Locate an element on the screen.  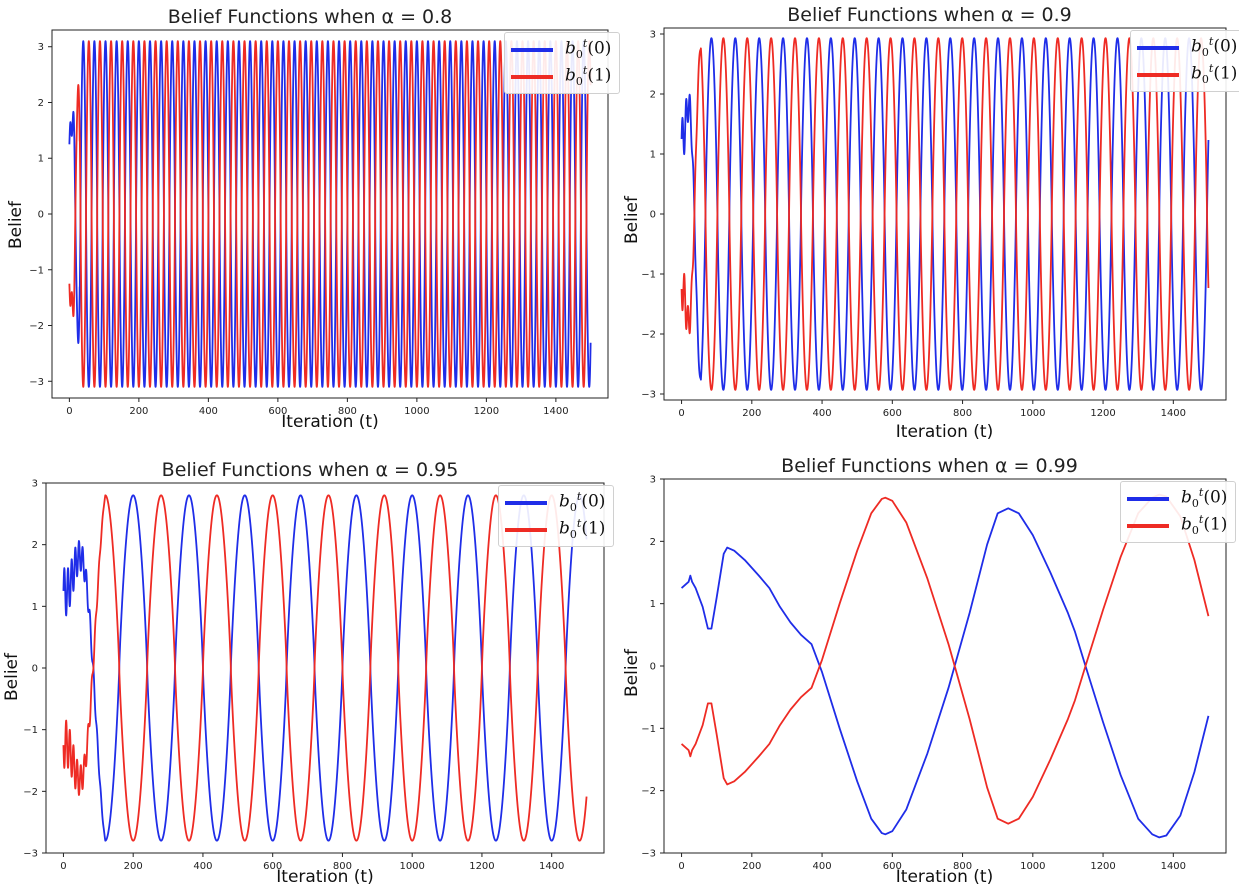
chart-title: Belief Functions when α = 0.99 is located at coordinates (929, 466).